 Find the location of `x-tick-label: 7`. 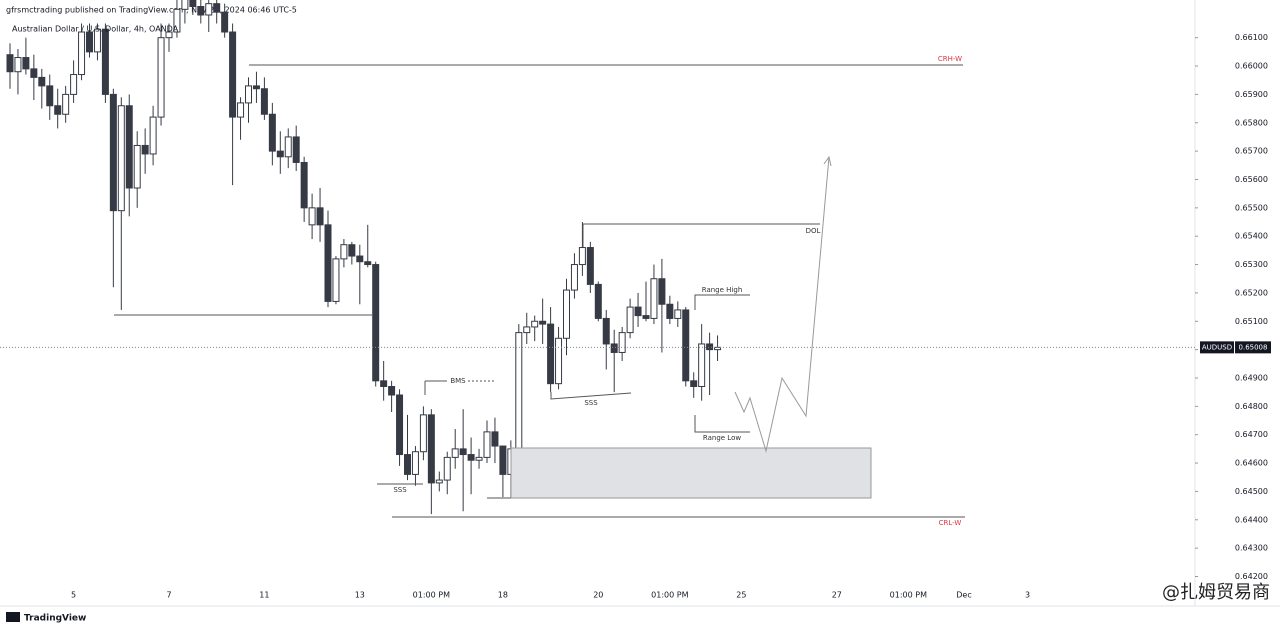

x-tick-label: 7 is located at coordinates (168, 595).